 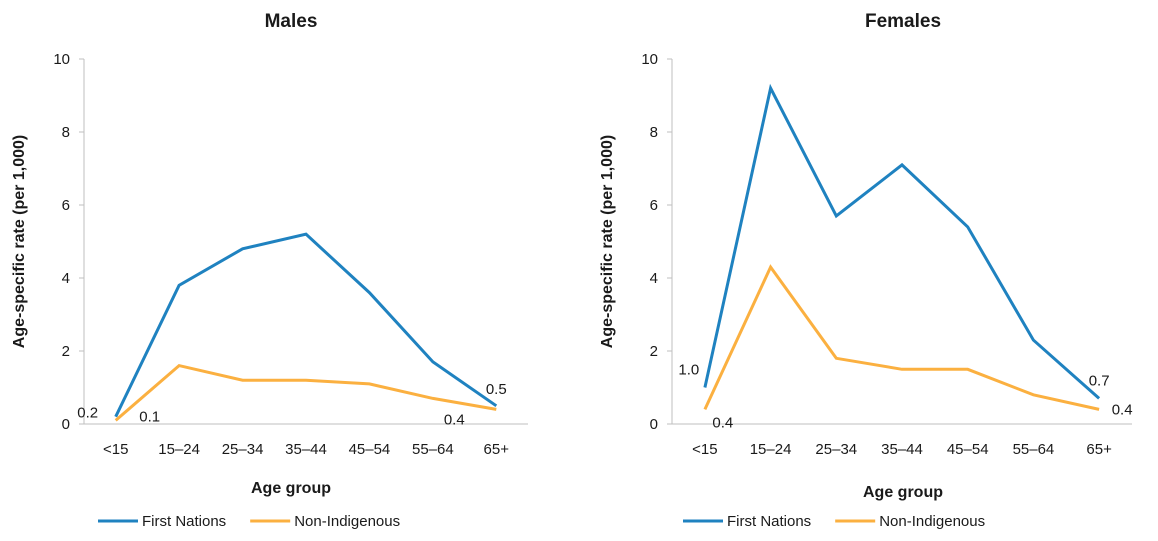 What do you see at coordinates (87, 413) in the screenshot?
I see `data-label: 0.2` at bounding box center [87, 413].